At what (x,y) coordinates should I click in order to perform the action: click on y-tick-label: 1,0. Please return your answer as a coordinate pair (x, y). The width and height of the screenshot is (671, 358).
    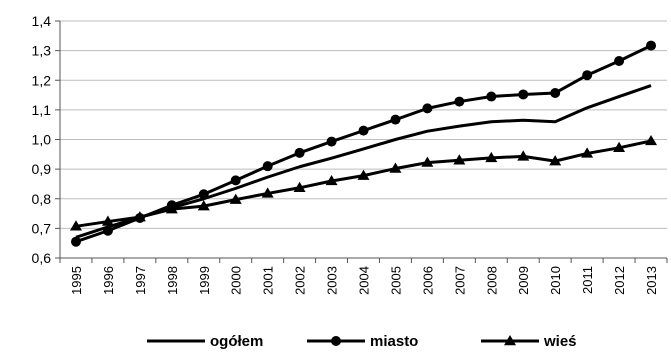
    Looking at the image, I should click on (42, 140).